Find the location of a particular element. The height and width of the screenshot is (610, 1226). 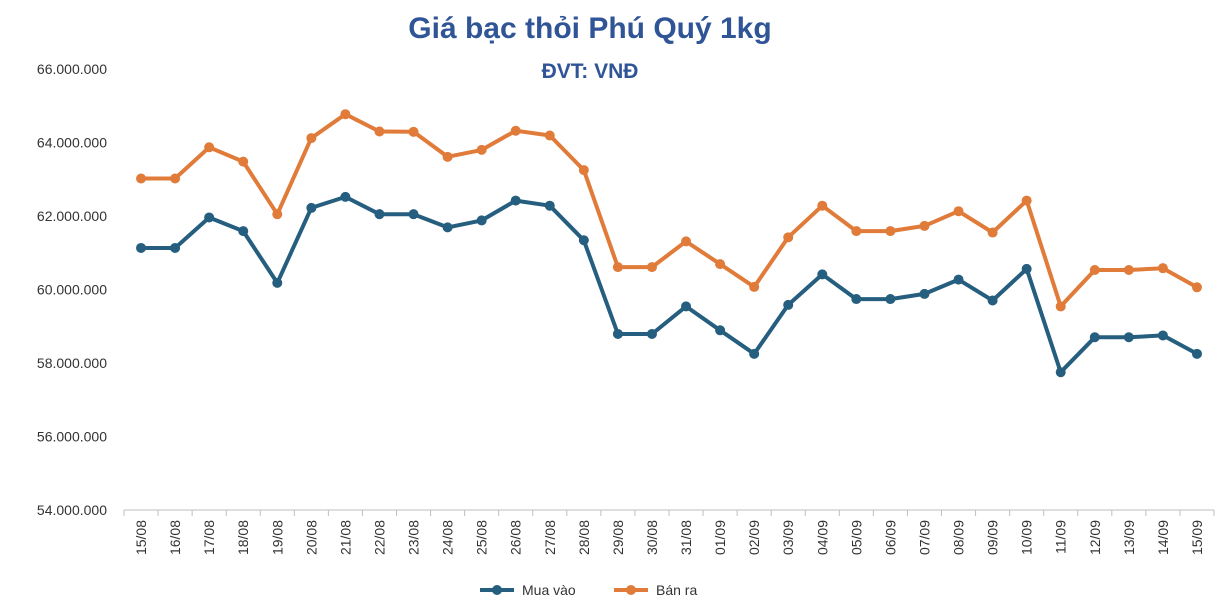

legend-label: Mua vào is located at coordinates (549, 590).